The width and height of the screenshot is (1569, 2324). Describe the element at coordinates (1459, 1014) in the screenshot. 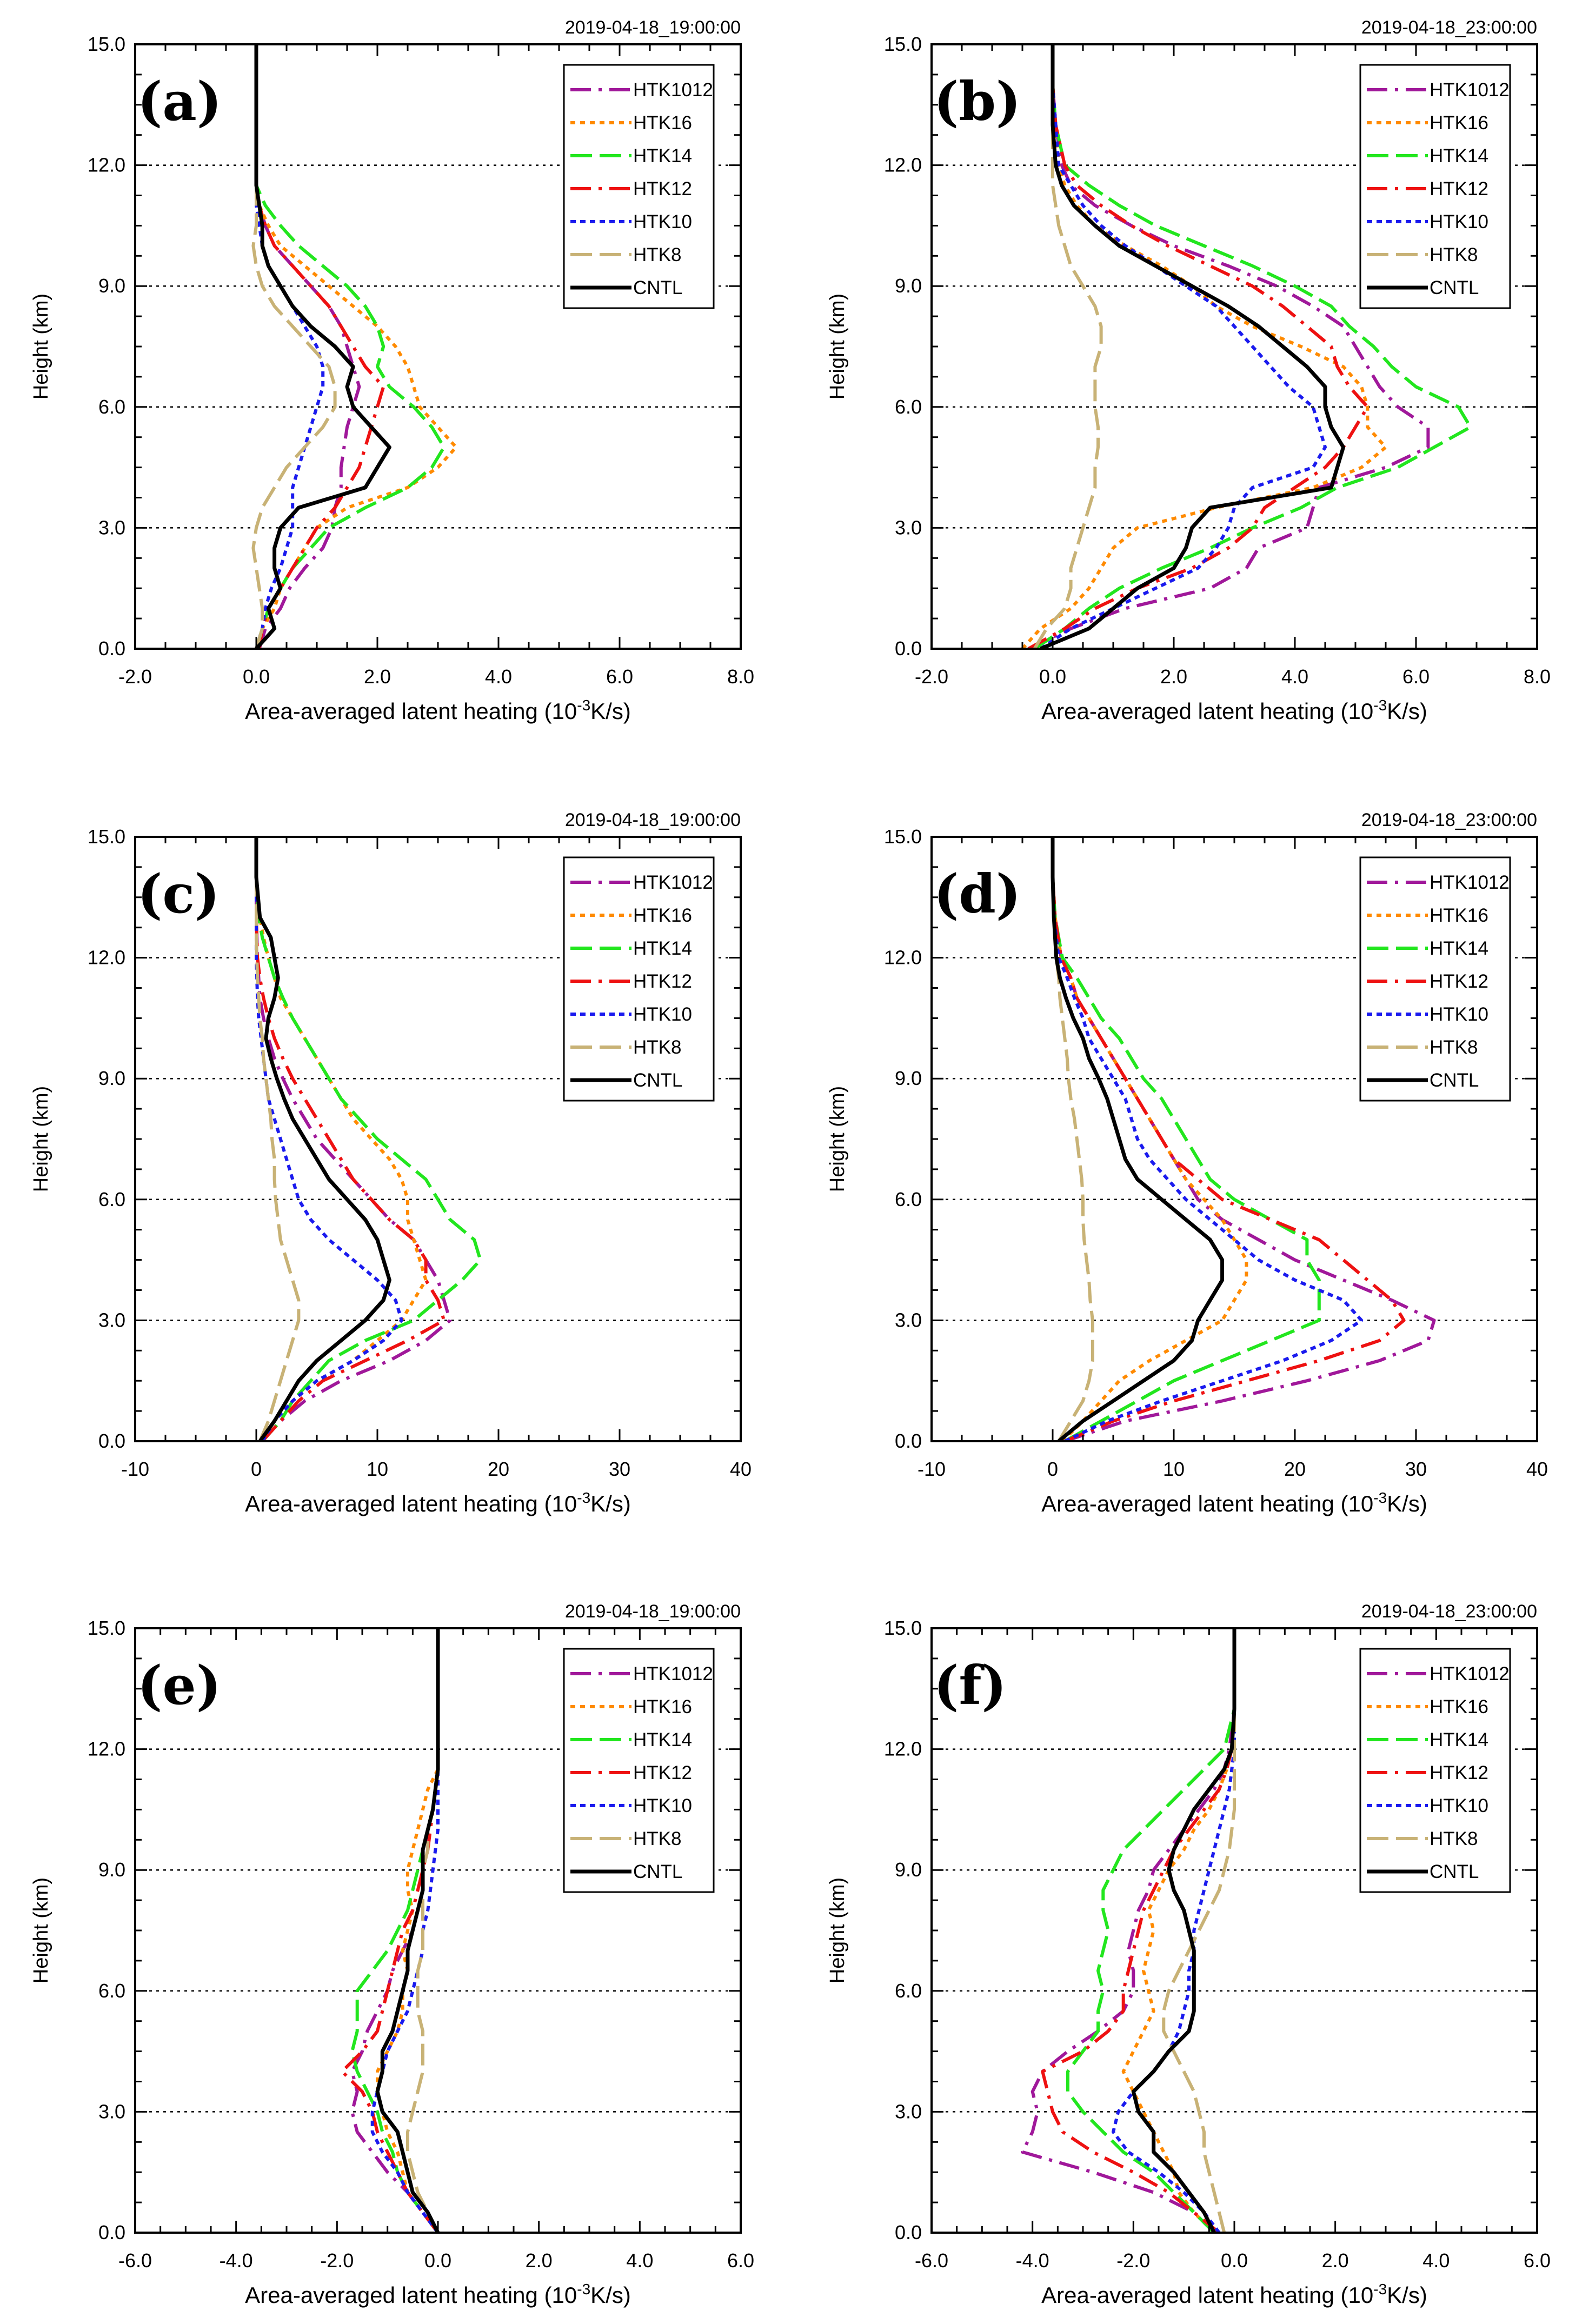

I see `legend-label: HTK10` at that location.